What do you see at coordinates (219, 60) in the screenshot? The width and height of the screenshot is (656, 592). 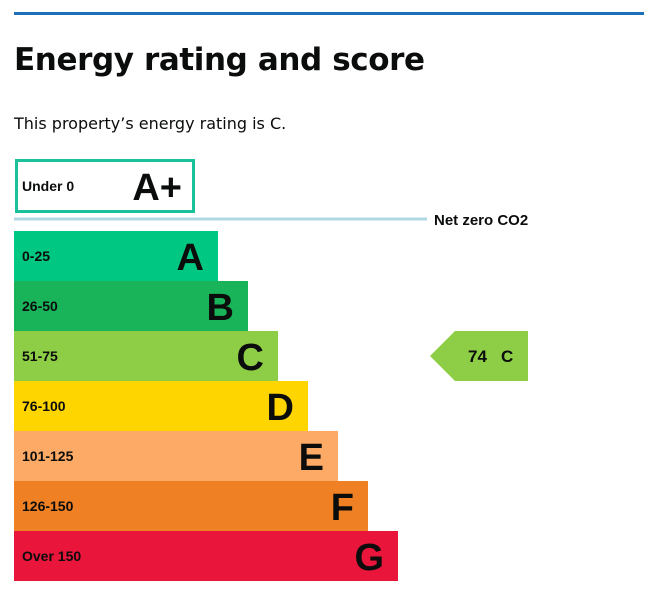 I see `page-title: Energy rating and score` at bounding box center [219, 60].